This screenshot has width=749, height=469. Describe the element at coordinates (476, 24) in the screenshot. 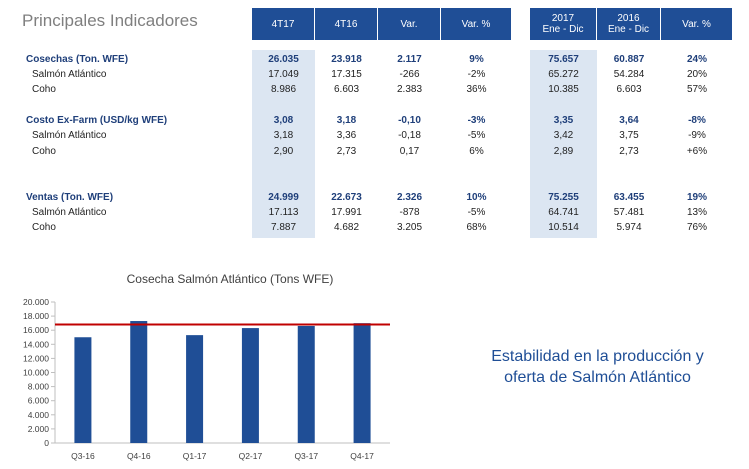

I see `header-var-pct: Var. %` at that location.